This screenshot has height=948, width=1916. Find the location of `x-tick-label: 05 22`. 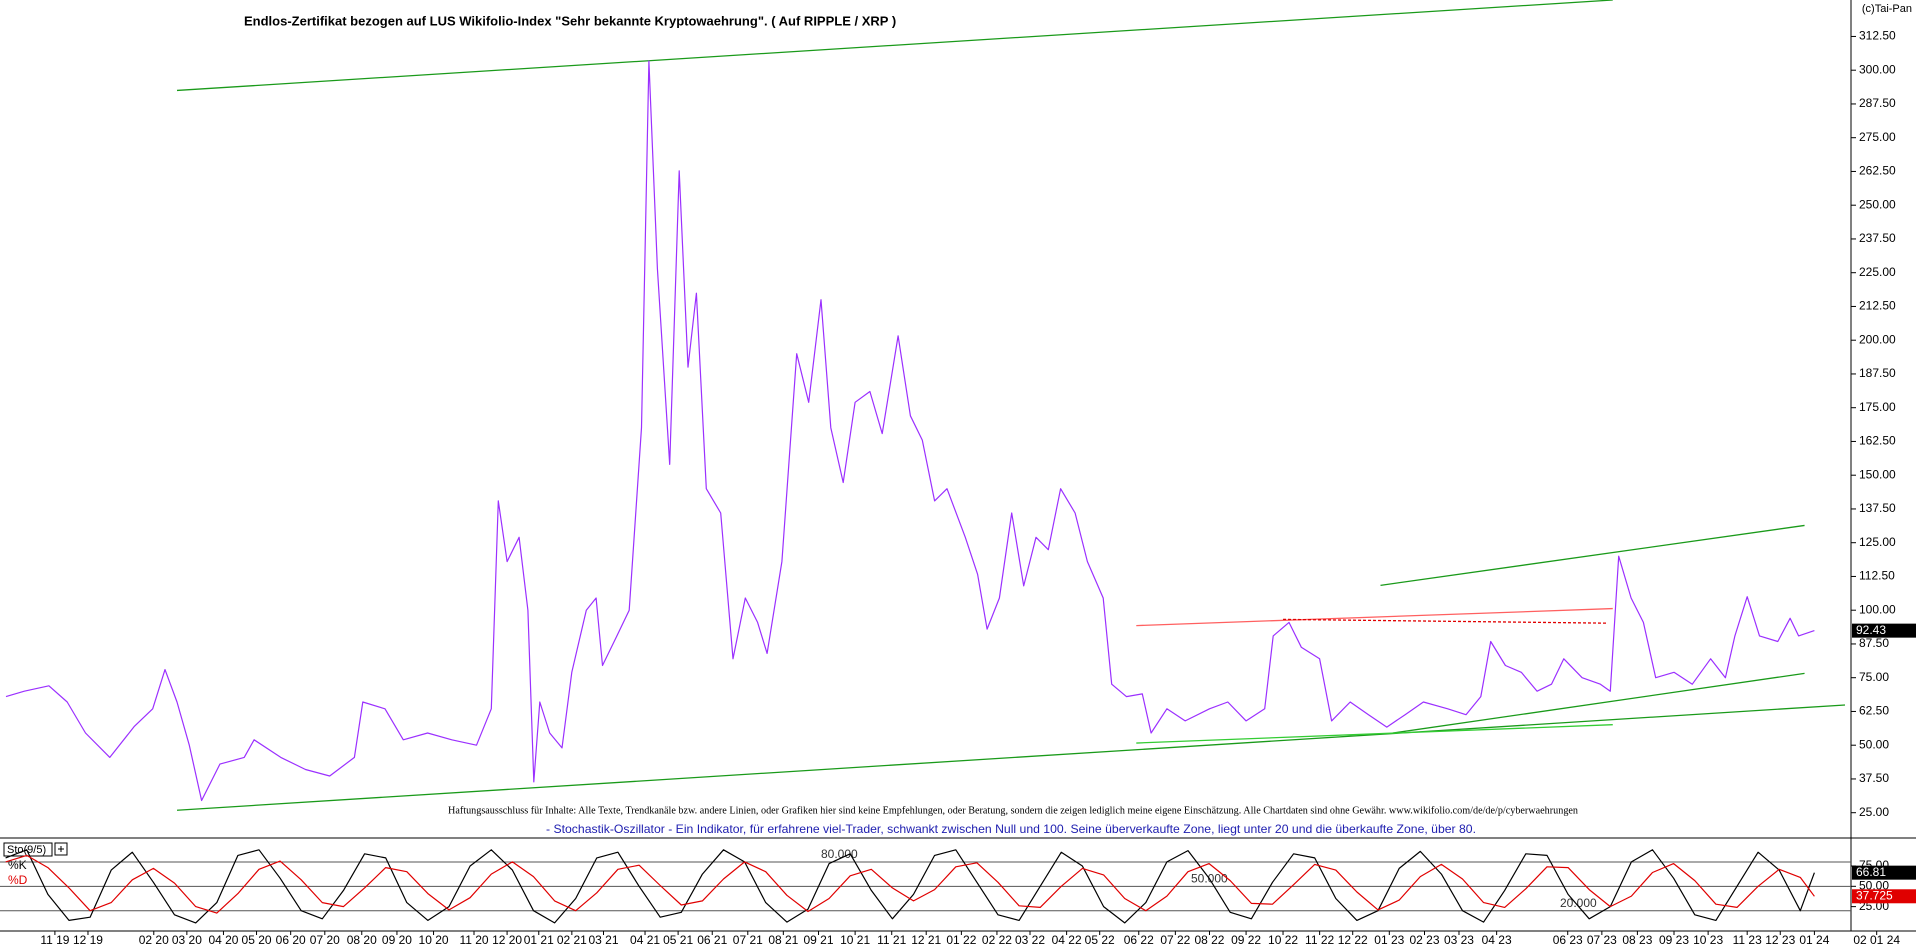

x-tick-label: 05 22 is located at coordinates (1100, 940).